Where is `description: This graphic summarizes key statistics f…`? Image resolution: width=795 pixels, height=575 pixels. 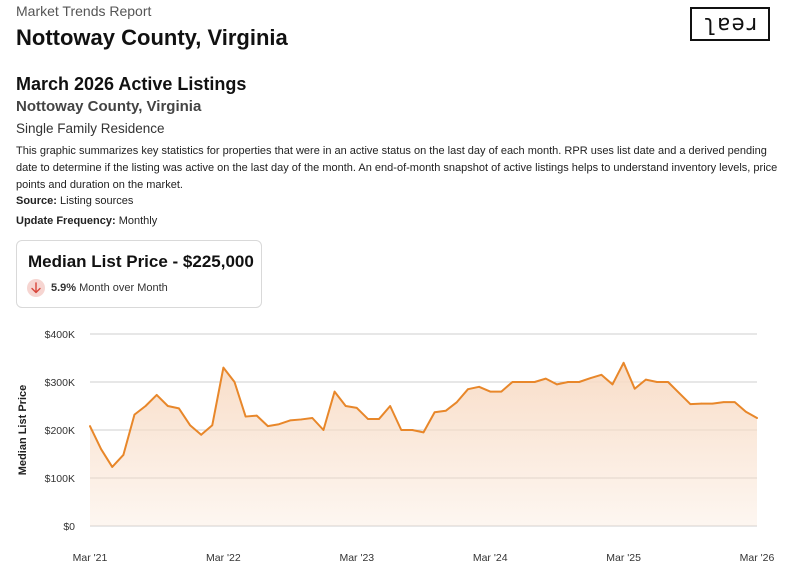
description: This graphic summarizes key statistics f… is located at coordinates (397, 168).